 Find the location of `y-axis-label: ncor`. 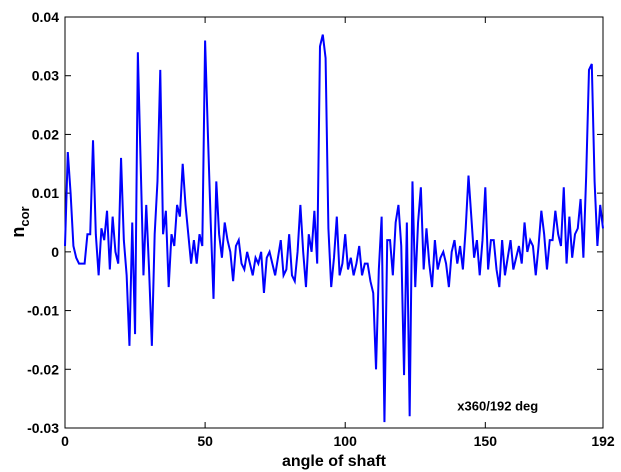

y-axis-label: ncor is located at coordinates (20, 221).